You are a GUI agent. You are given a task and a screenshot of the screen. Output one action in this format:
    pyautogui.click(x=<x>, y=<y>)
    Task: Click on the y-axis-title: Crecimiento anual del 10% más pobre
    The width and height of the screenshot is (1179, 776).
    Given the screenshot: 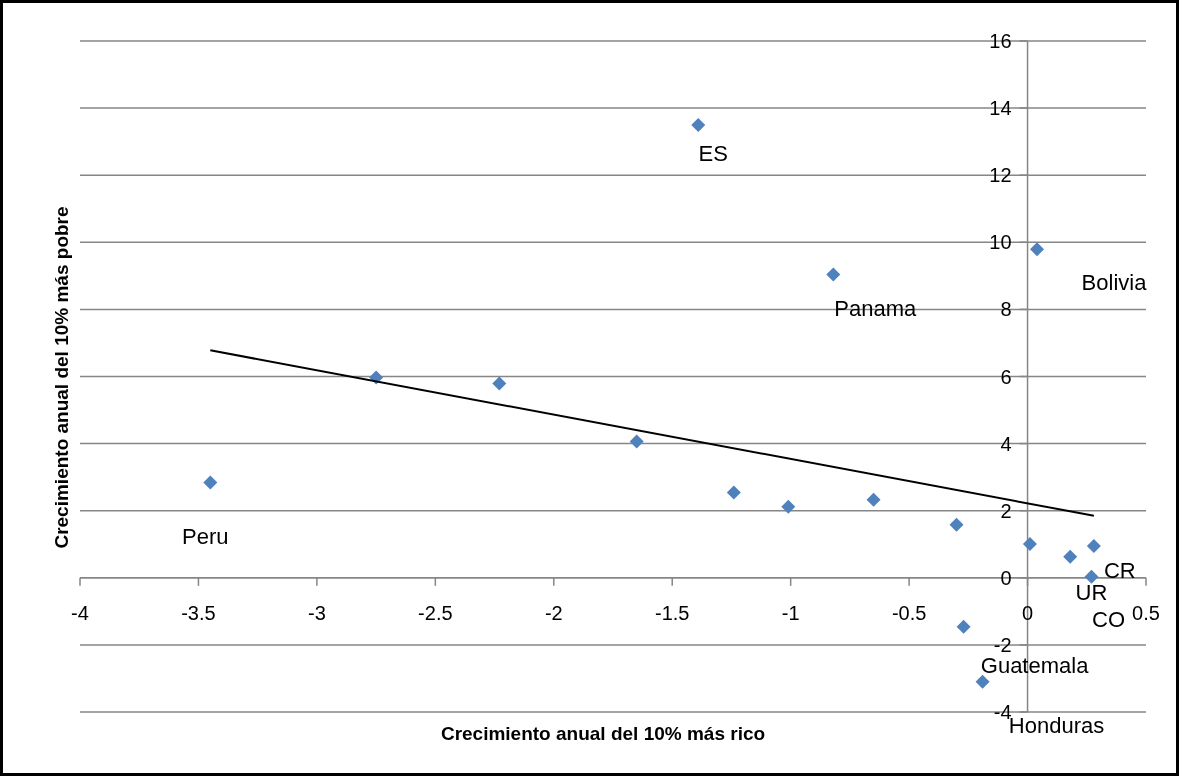 What is the action you would take?
    pyautogui.click(x=61, y=377)
    